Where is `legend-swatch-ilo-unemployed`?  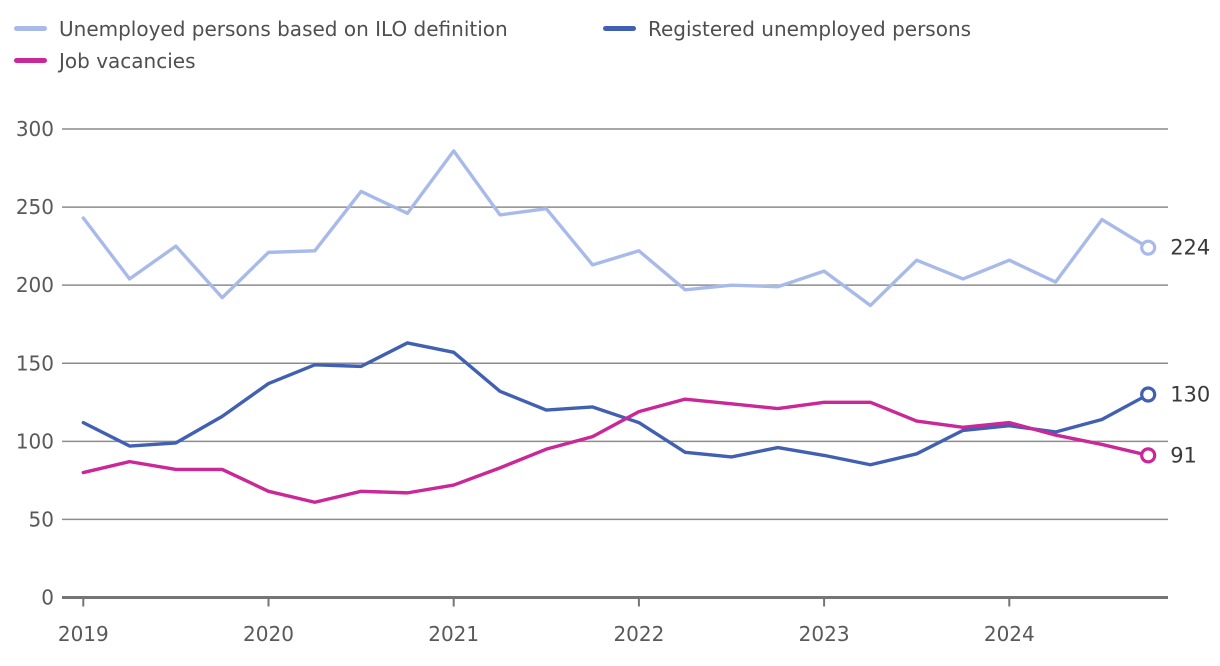 legend-swatch-ilo-unemployed is located at coordinates (30, 28).